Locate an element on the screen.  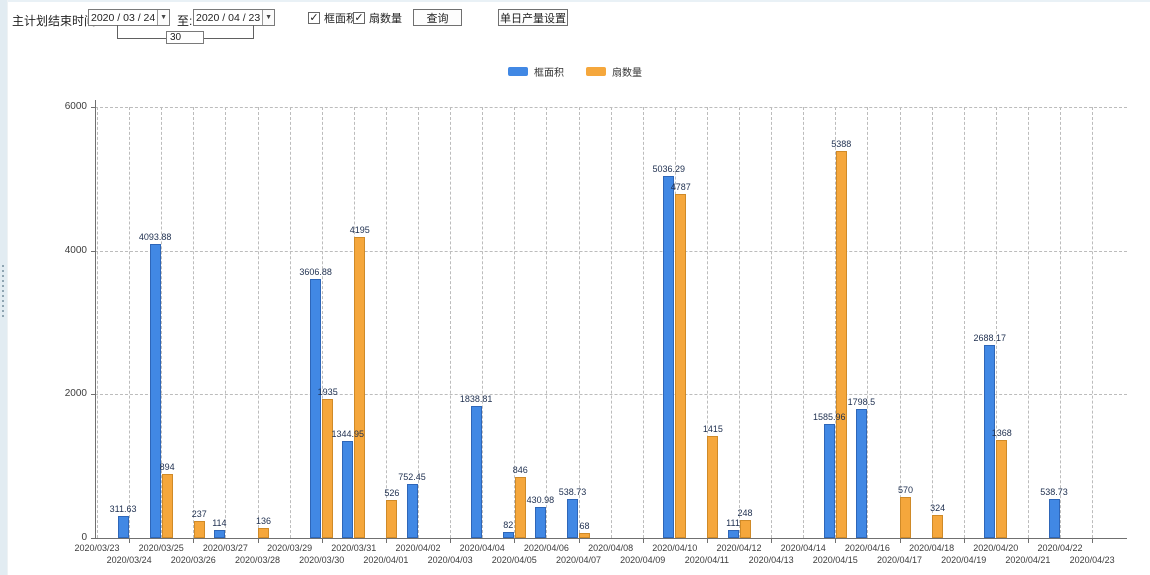
bar-frame-area-2020/03/30 is located at coordinates (316, 408).